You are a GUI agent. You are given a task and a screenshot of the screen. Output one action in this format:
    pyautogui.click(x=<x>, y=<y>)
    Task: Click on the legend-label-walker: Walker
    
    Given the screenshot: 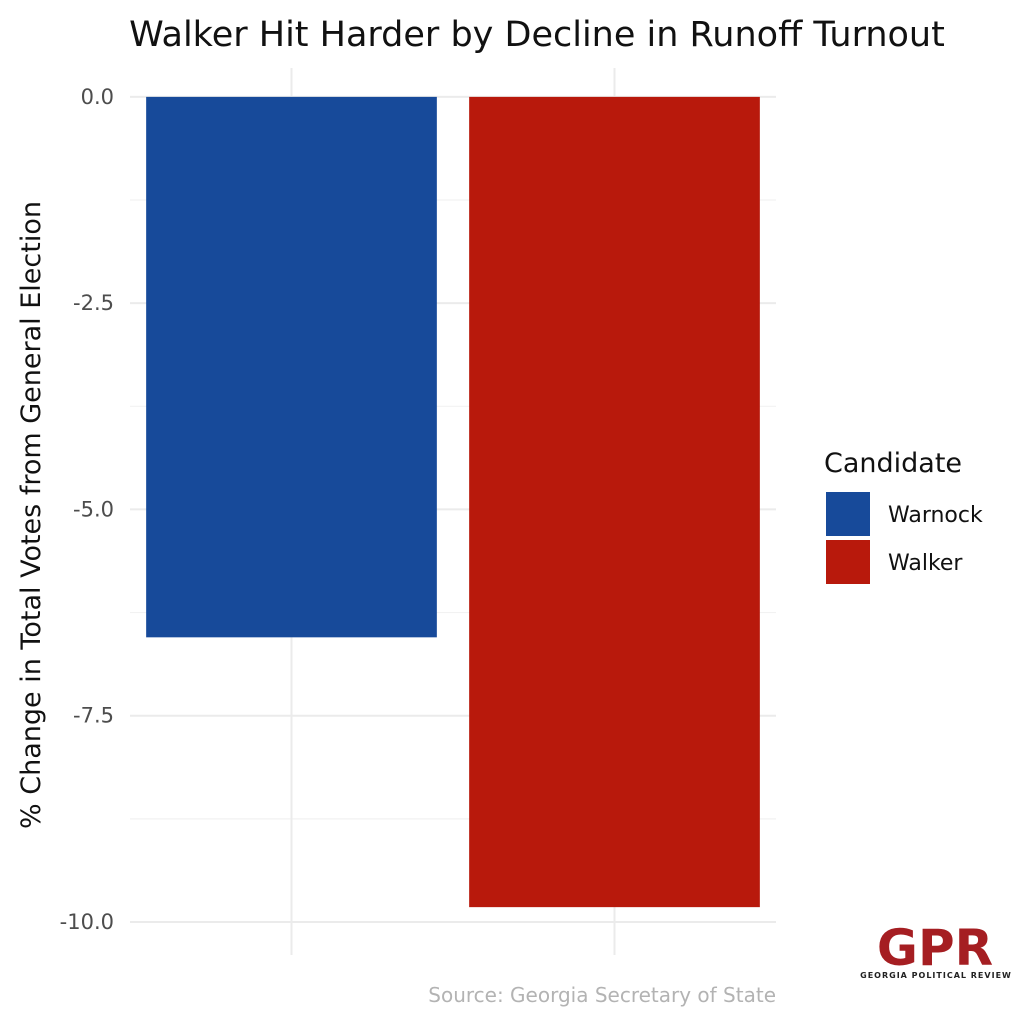 What is the action you would take?
    pyautogui.click(x=925, y=563)
    